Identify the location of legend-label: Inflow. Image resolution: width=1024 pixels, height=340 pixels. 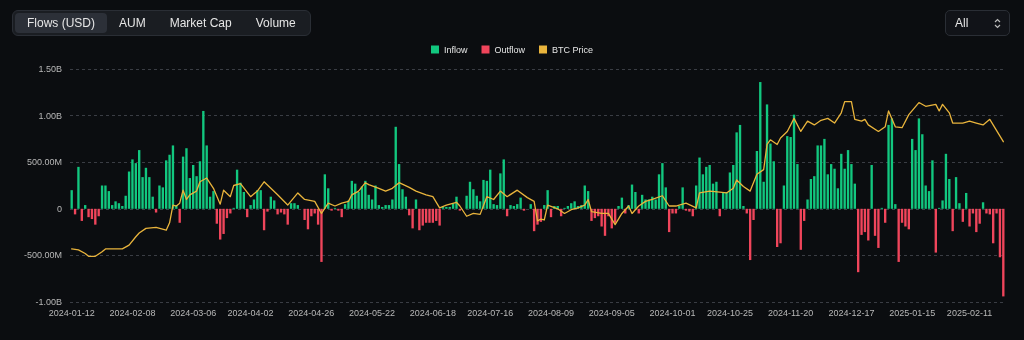
(455, 49).